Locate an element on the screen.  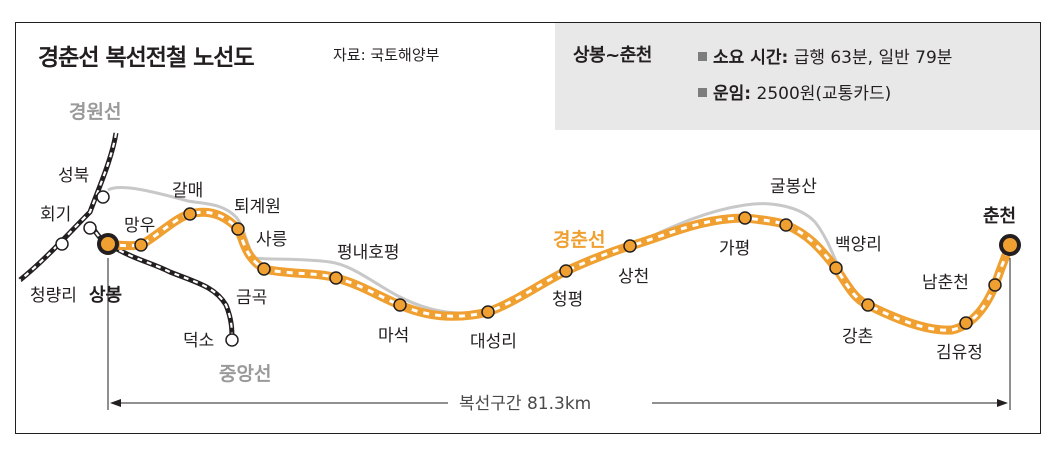
fare-label: 운임: is located at coordinates (732, 94).